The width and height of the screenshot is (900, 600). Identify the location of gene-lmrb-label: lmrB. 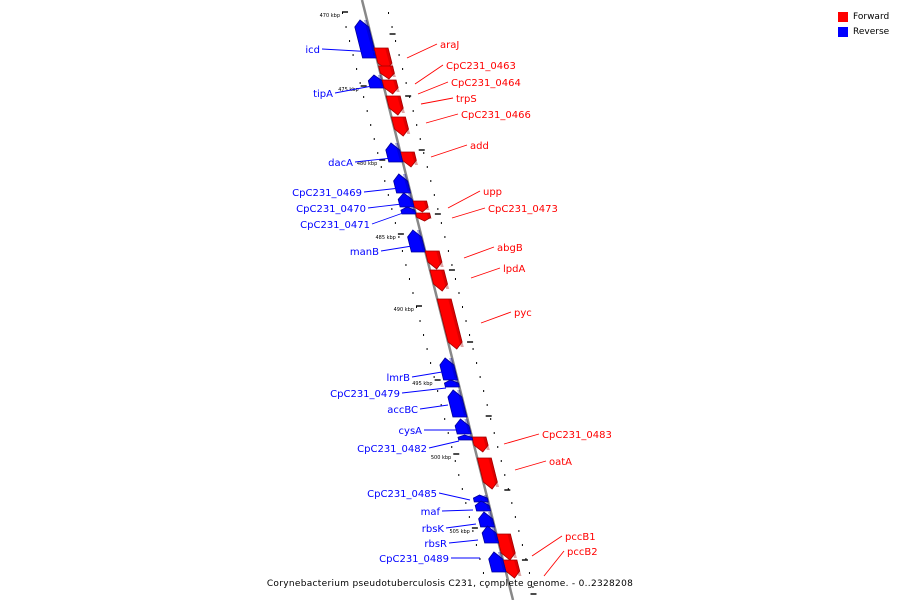
(399, 378).